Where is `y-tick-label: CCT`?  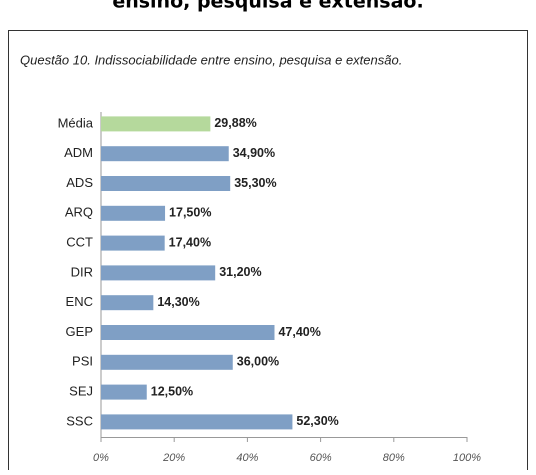
y-tick-label: CCT is located at coordinates (79, 242).